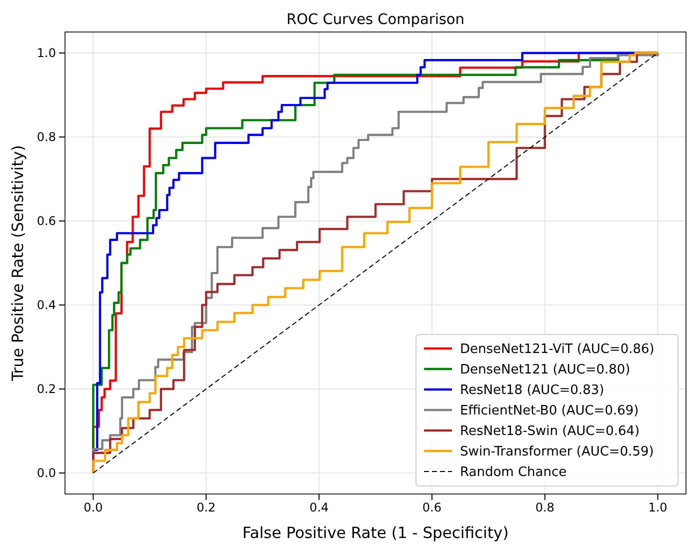  What do you see at coordinates (658, 507) in the screenshot?
I see `x-tick-label: 1.0` at bounding box center [658, 507].